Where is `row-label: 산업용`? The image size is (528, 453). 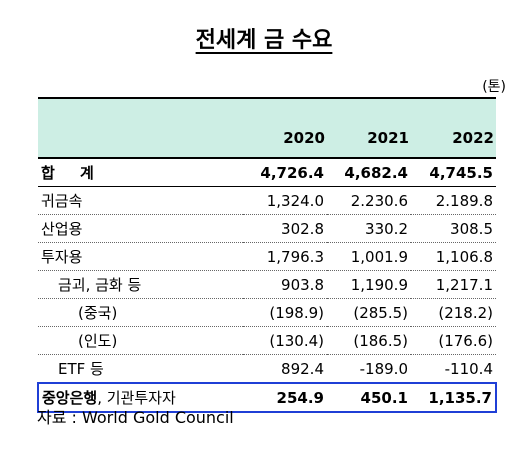 row-label: 산업용 is located at coordinates (140, 228).